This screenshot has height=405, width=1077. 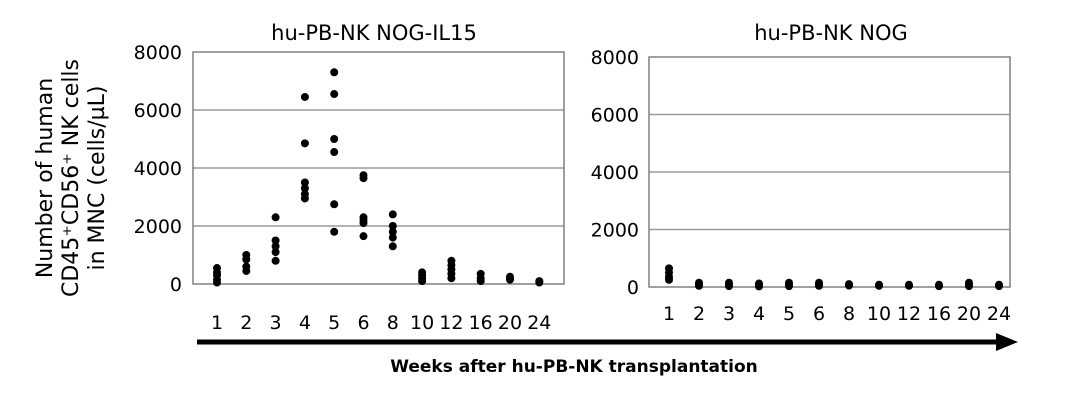 I want to click on panel-1-x-tick-label: 1, so click(x=217, y=323).